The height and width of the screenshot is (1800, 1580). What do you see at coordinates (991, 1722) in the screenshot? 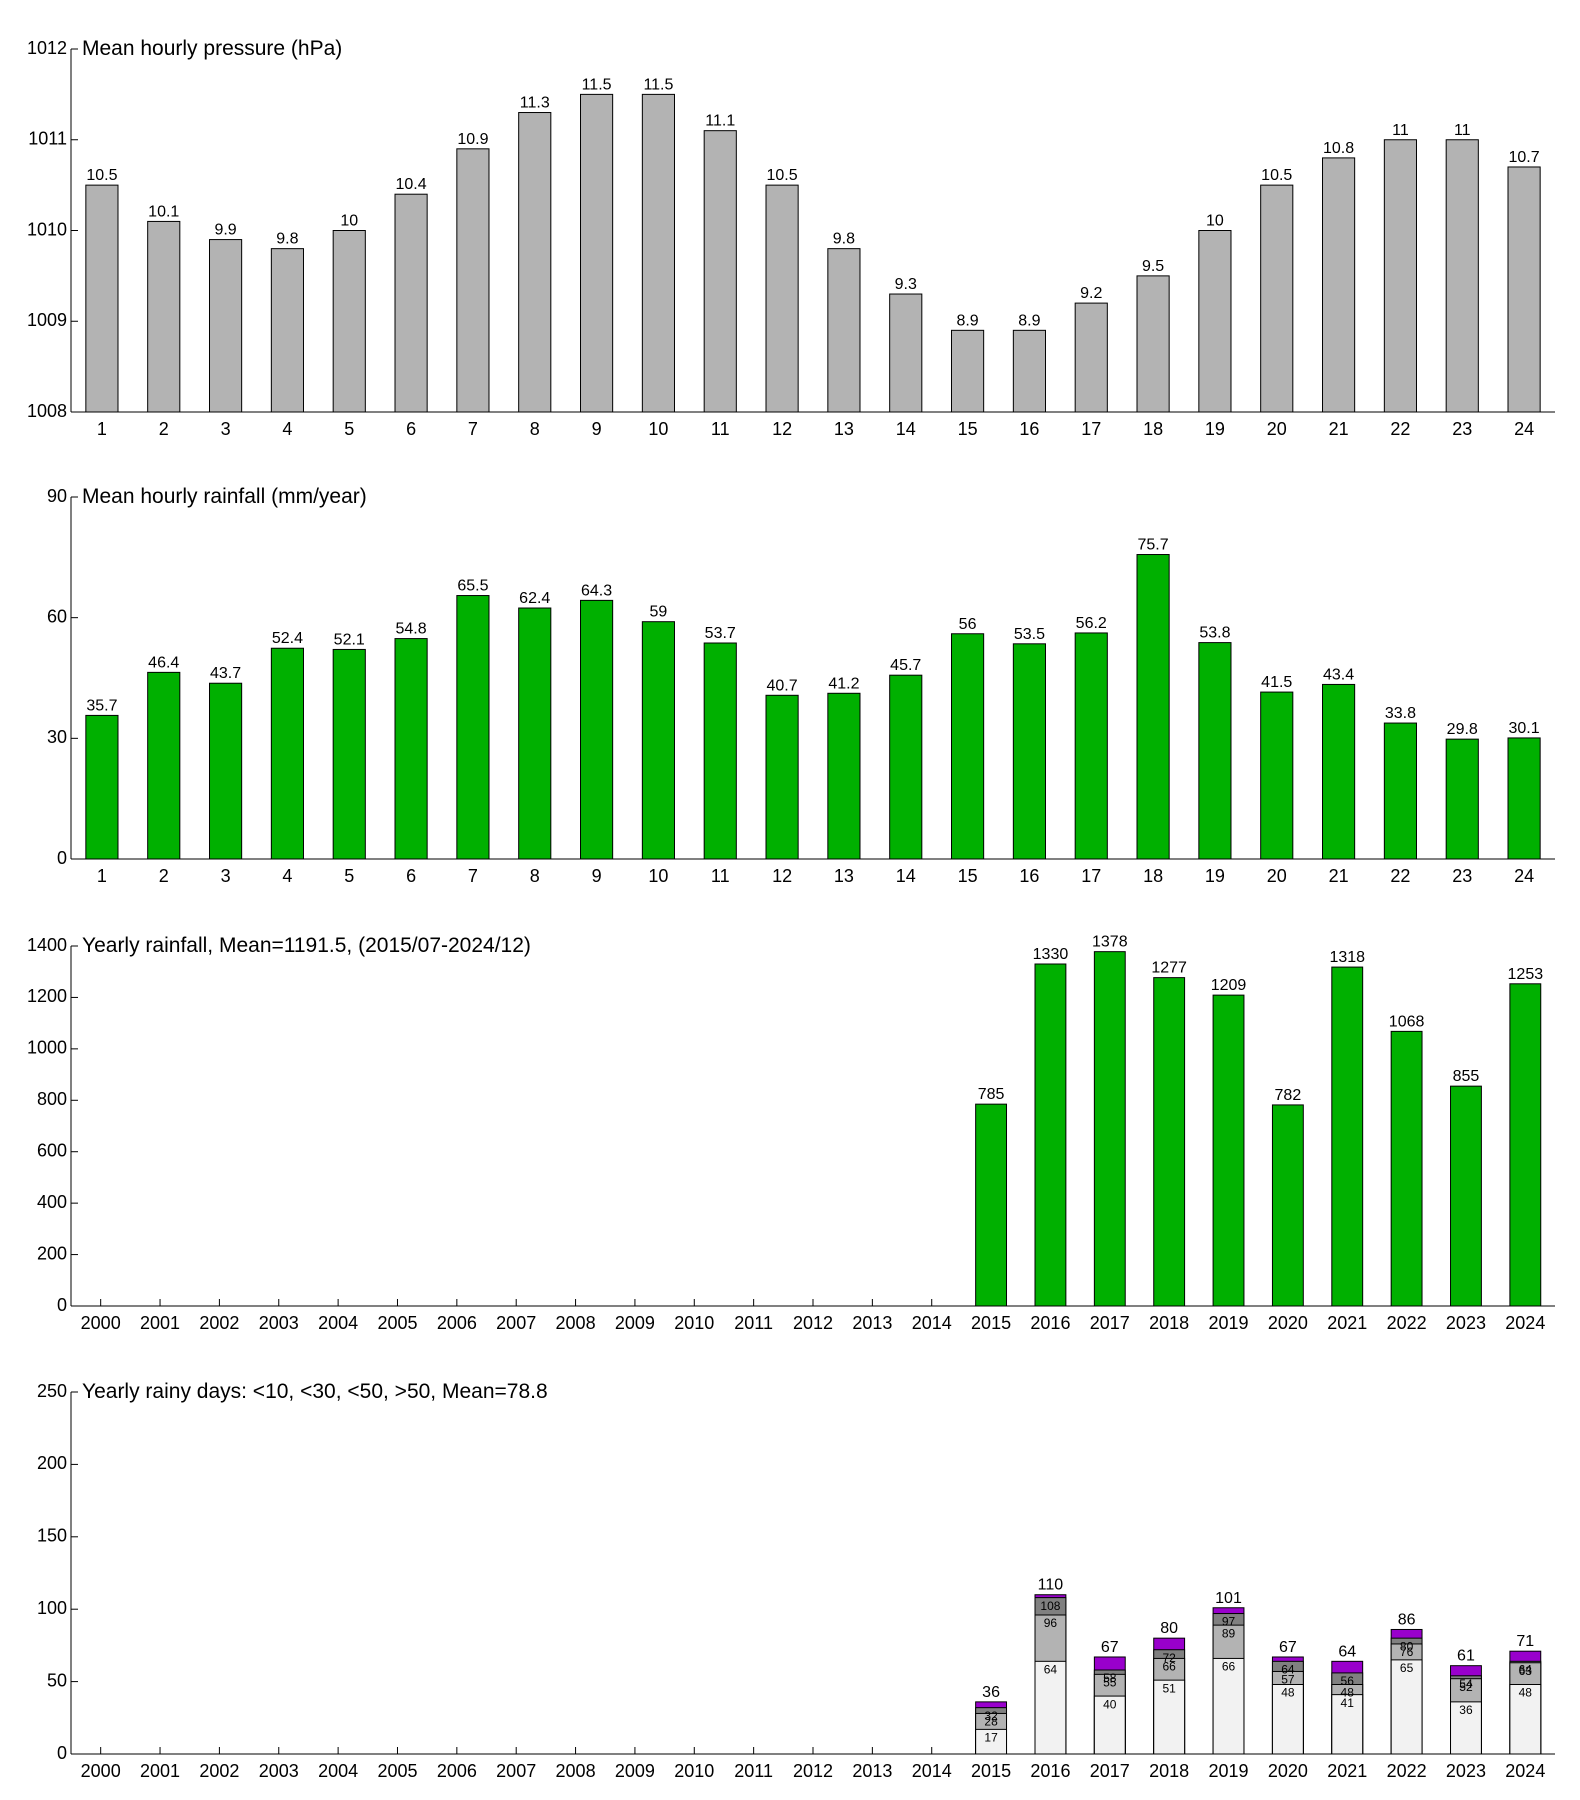
I see `segment-label: 28` at bounding box center [991, 1722].